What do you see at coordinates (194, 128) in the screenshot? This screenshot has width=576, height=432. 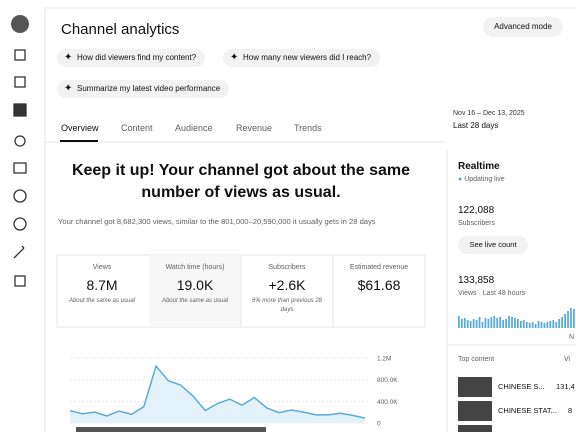 I see `tab: Audience` at bounding box center [194, 128].